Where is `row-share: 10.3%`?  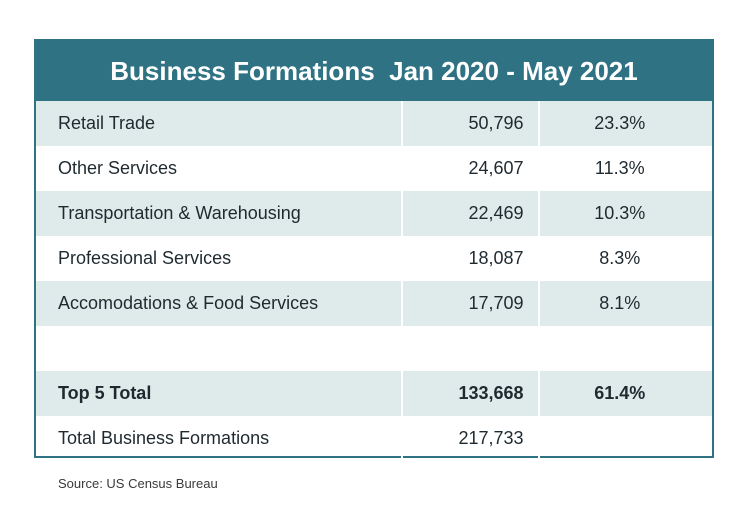 row-share: 10.3% is located at coordinates (624, 213).